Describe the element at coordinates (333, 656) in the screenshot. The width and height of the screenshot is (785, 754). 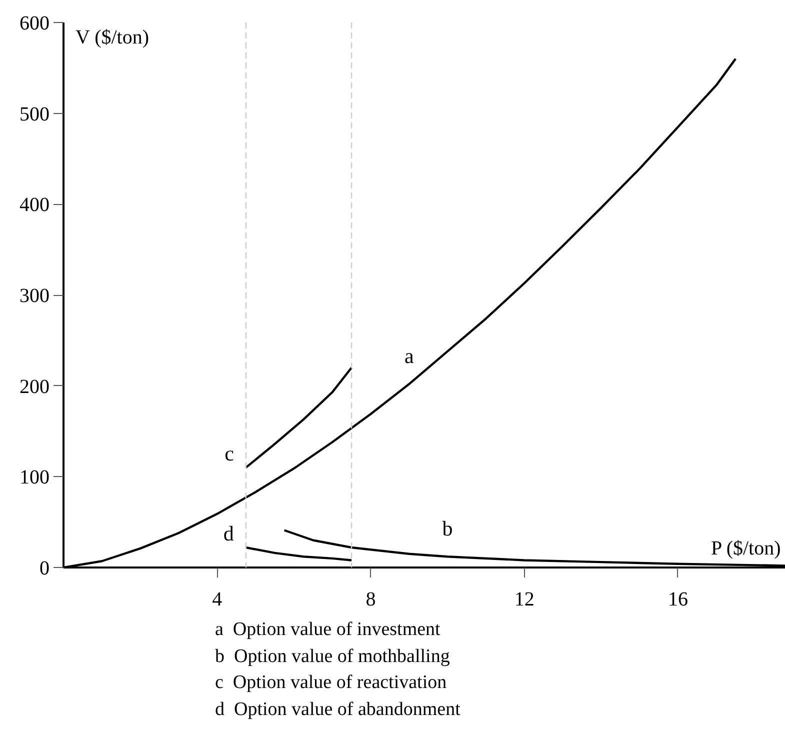
I see `text: b Option value of mothballing` at that location.